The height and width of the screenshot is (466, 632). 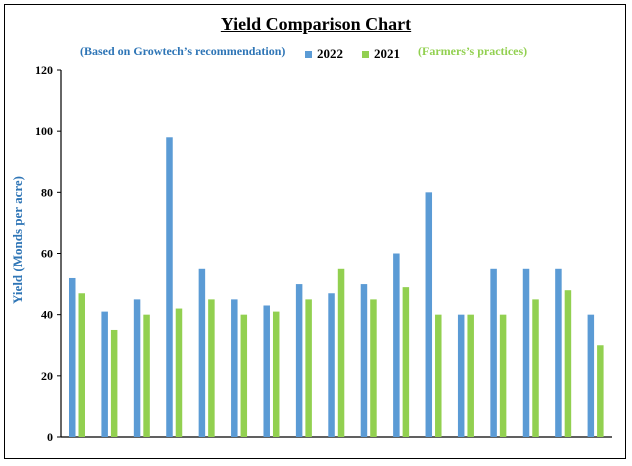 I want to click on legend-item-2022: 2022, so click(x=324, y=54).